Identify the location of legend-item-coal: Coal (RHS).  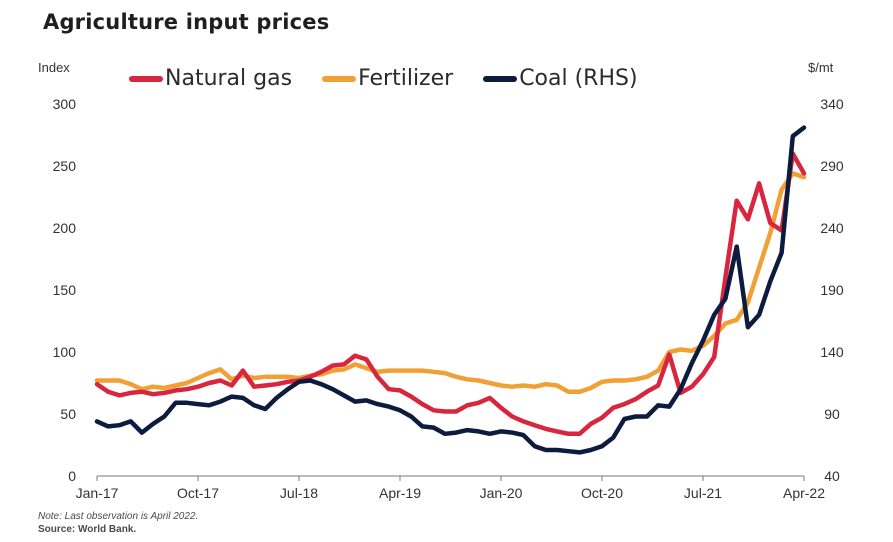
(560, 78).